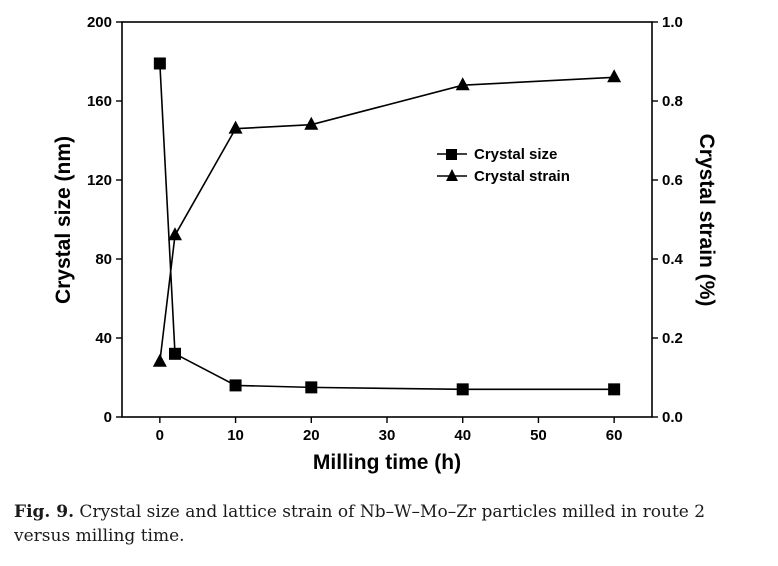  What do you see at coordinates (311, 435) in the screenshot?
I see `x-tick-label: 20` at bounding box center [311, 435].